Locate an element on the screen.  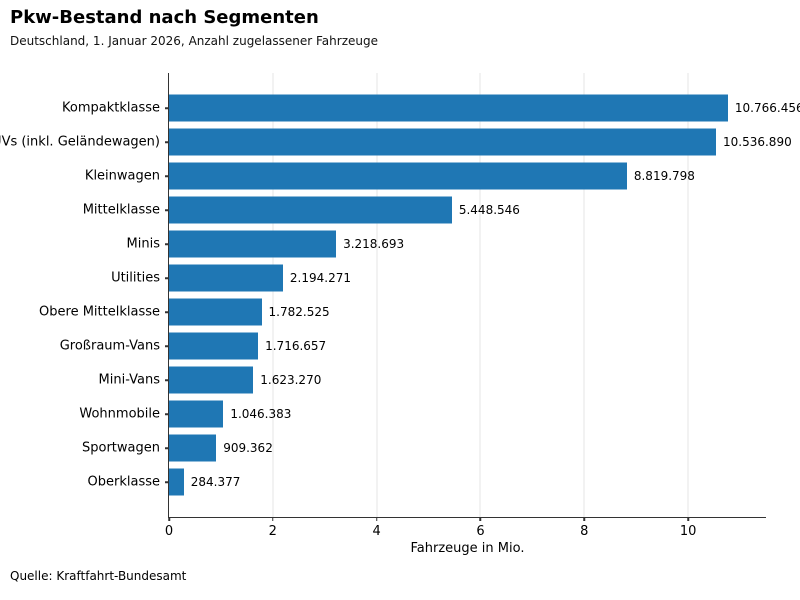
bar-row: Kleinwagen 8.819.798 is located at coordinates (425, 176).